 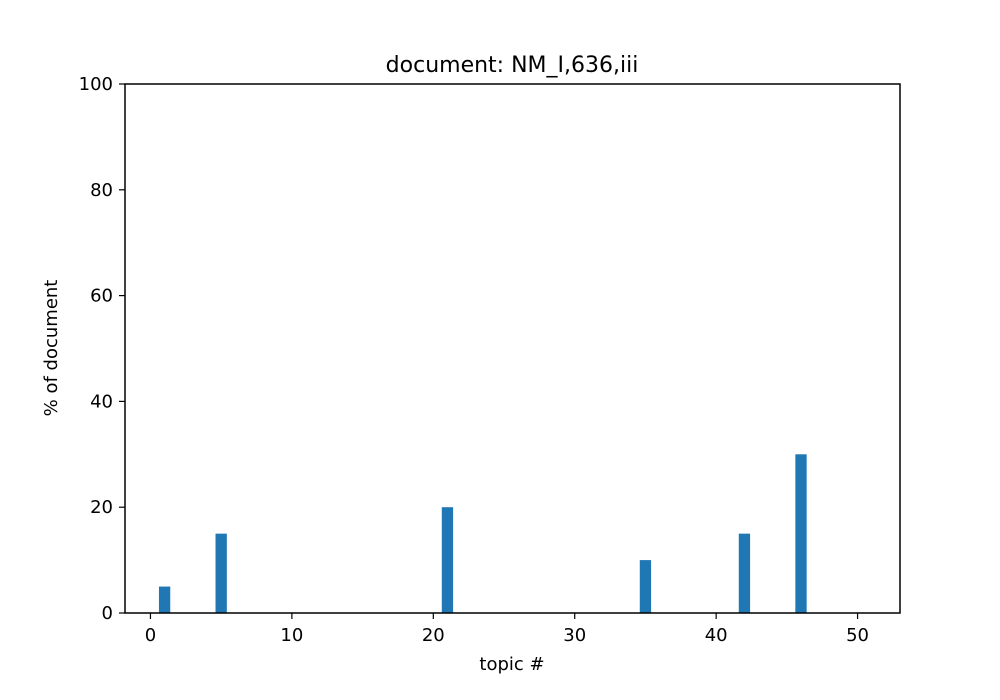 I want to click on y-tick-label: 100, so click(x=96, y=84).